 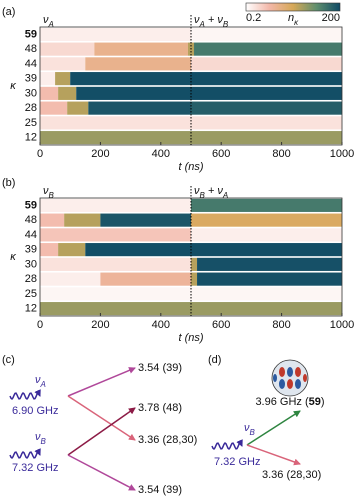 What do you see at coordinates (221, 325) in the screenshot?
I see `x-tick-label: 600` at bounding box center [221, 325].